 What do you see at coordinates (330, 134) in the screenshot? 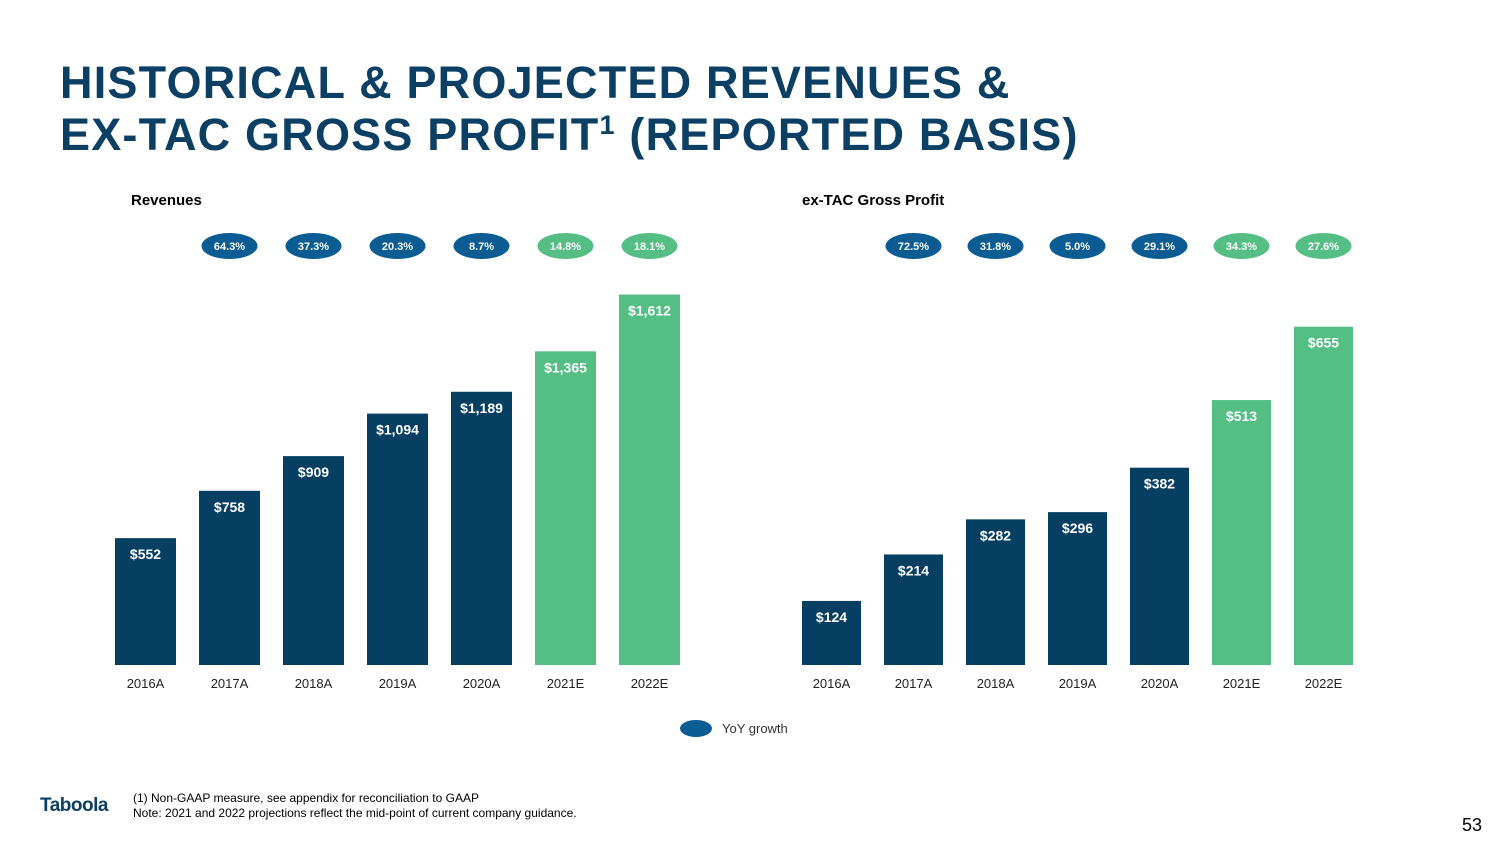
I see `title-line-2: EX-TAC GROSS PROFIT` at bounding box center [330, 134].